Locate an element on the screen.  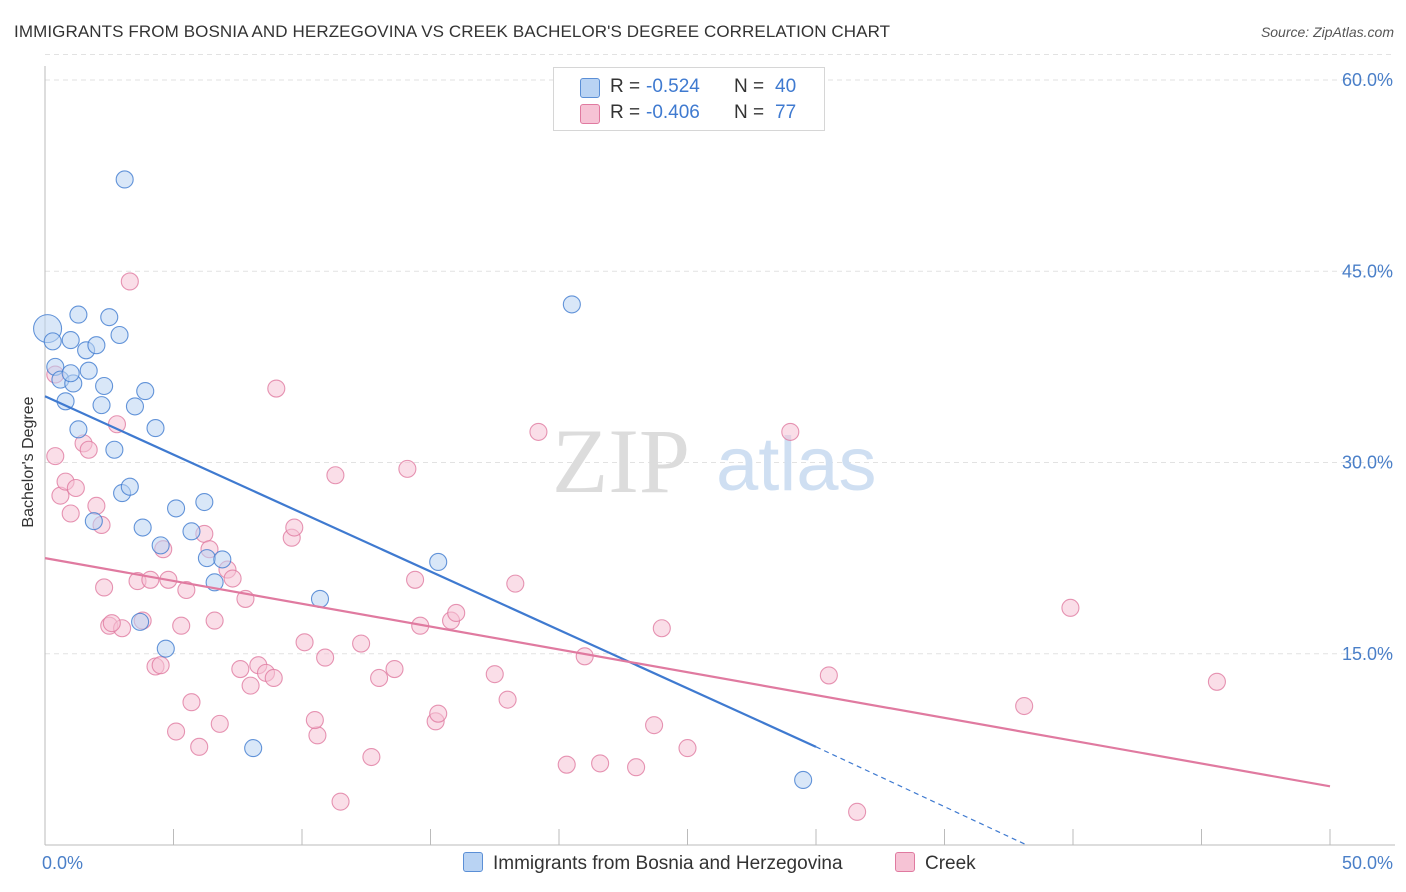
legend-swatch-bosnia is located at coordinates (590, 88).